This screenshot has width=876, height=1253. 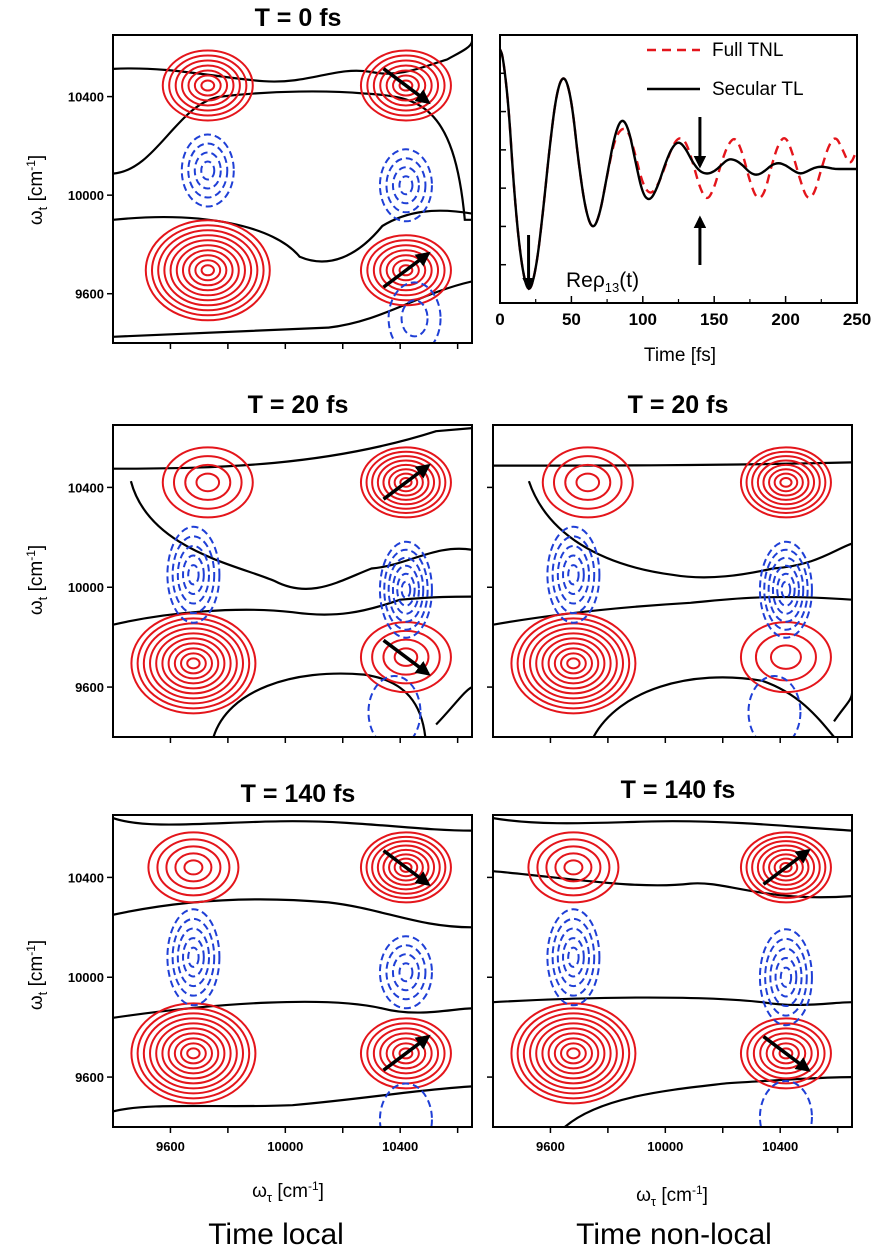 I want to click on panel-title-middle-left: T = 20 fs, so click(x=298, y=405).